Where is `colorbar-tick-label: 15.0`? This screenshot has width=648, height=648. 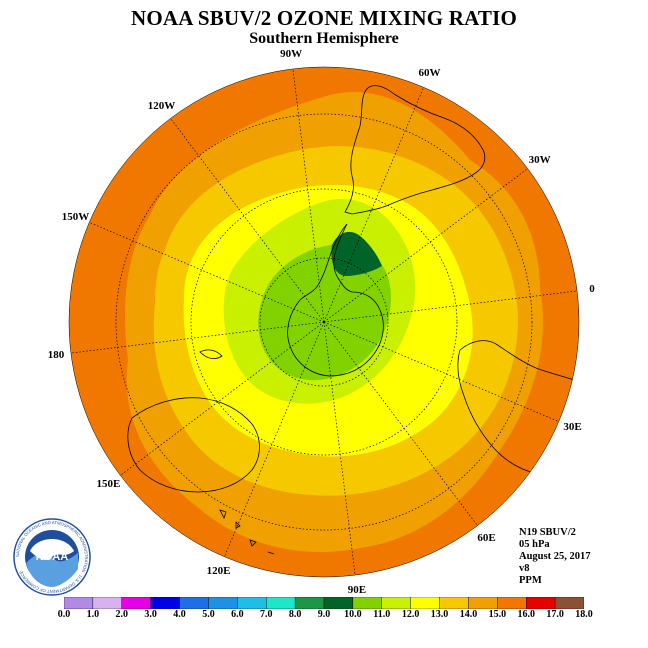
colorbar-tick-label: 15.0 is located at coordinates (497, 614).